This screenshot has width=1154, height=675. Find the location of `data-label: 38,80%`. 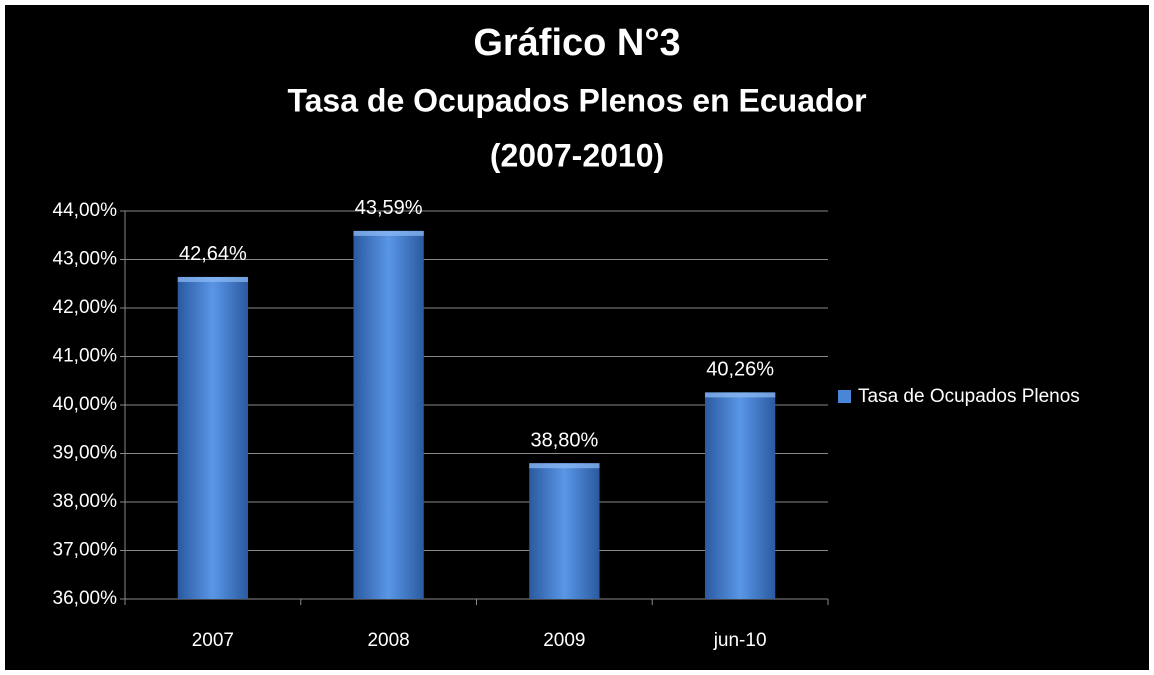

data-label: 38,80% is located at coordinates (564, 440).